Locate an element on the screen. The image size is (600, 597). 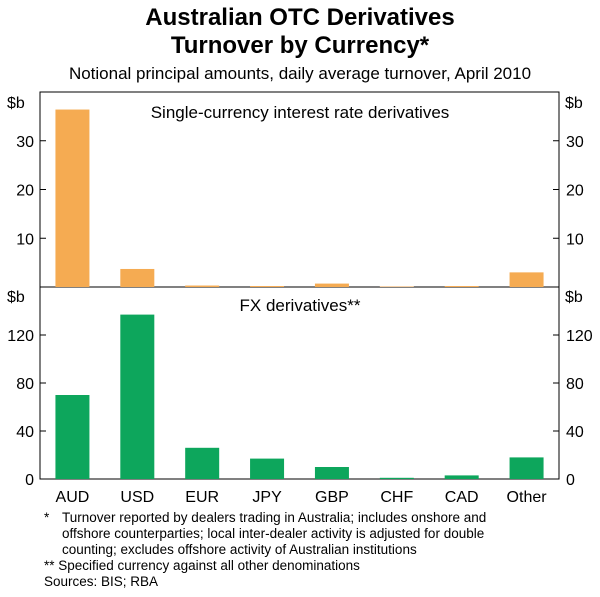
bottom-bar-jpy is located at coordinates (267, 468).